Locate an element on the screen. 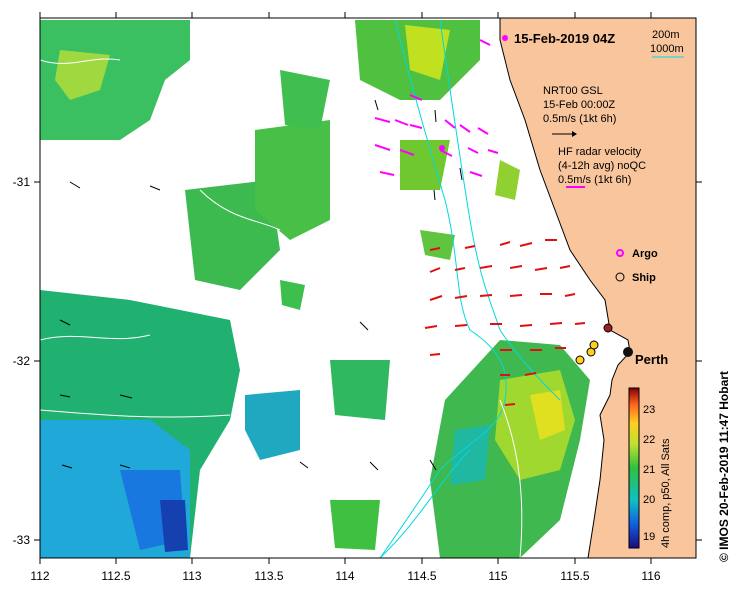  nrt-legend-line1: NRT00 GSL is located at coordinates (573, 91).